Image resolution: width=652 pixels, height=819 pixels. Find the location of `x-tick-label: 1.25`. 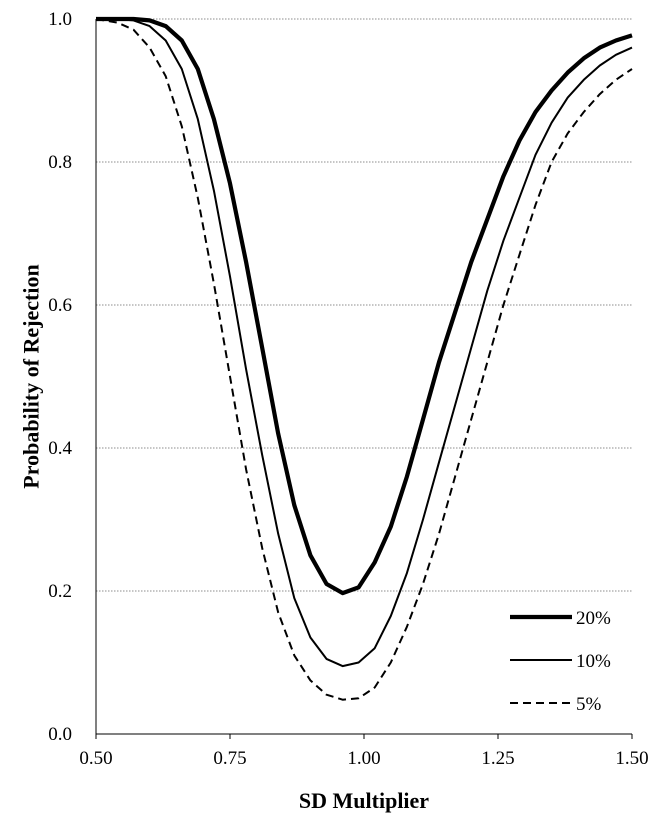

x-tick-label: 1.25 is located at coordinates (497, 758).